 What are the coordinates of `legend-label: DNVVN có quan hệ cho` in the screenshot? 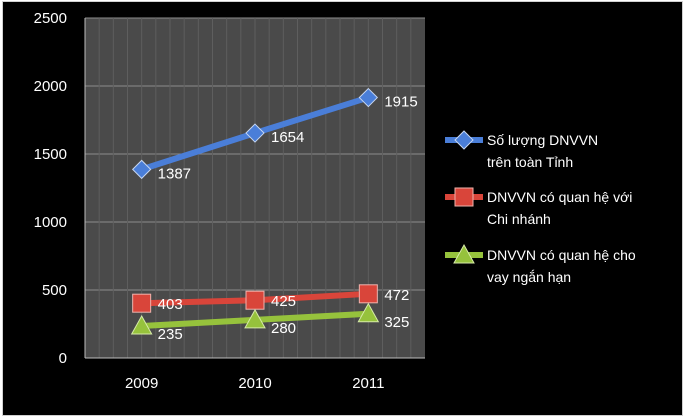 It's located at (561, 255).